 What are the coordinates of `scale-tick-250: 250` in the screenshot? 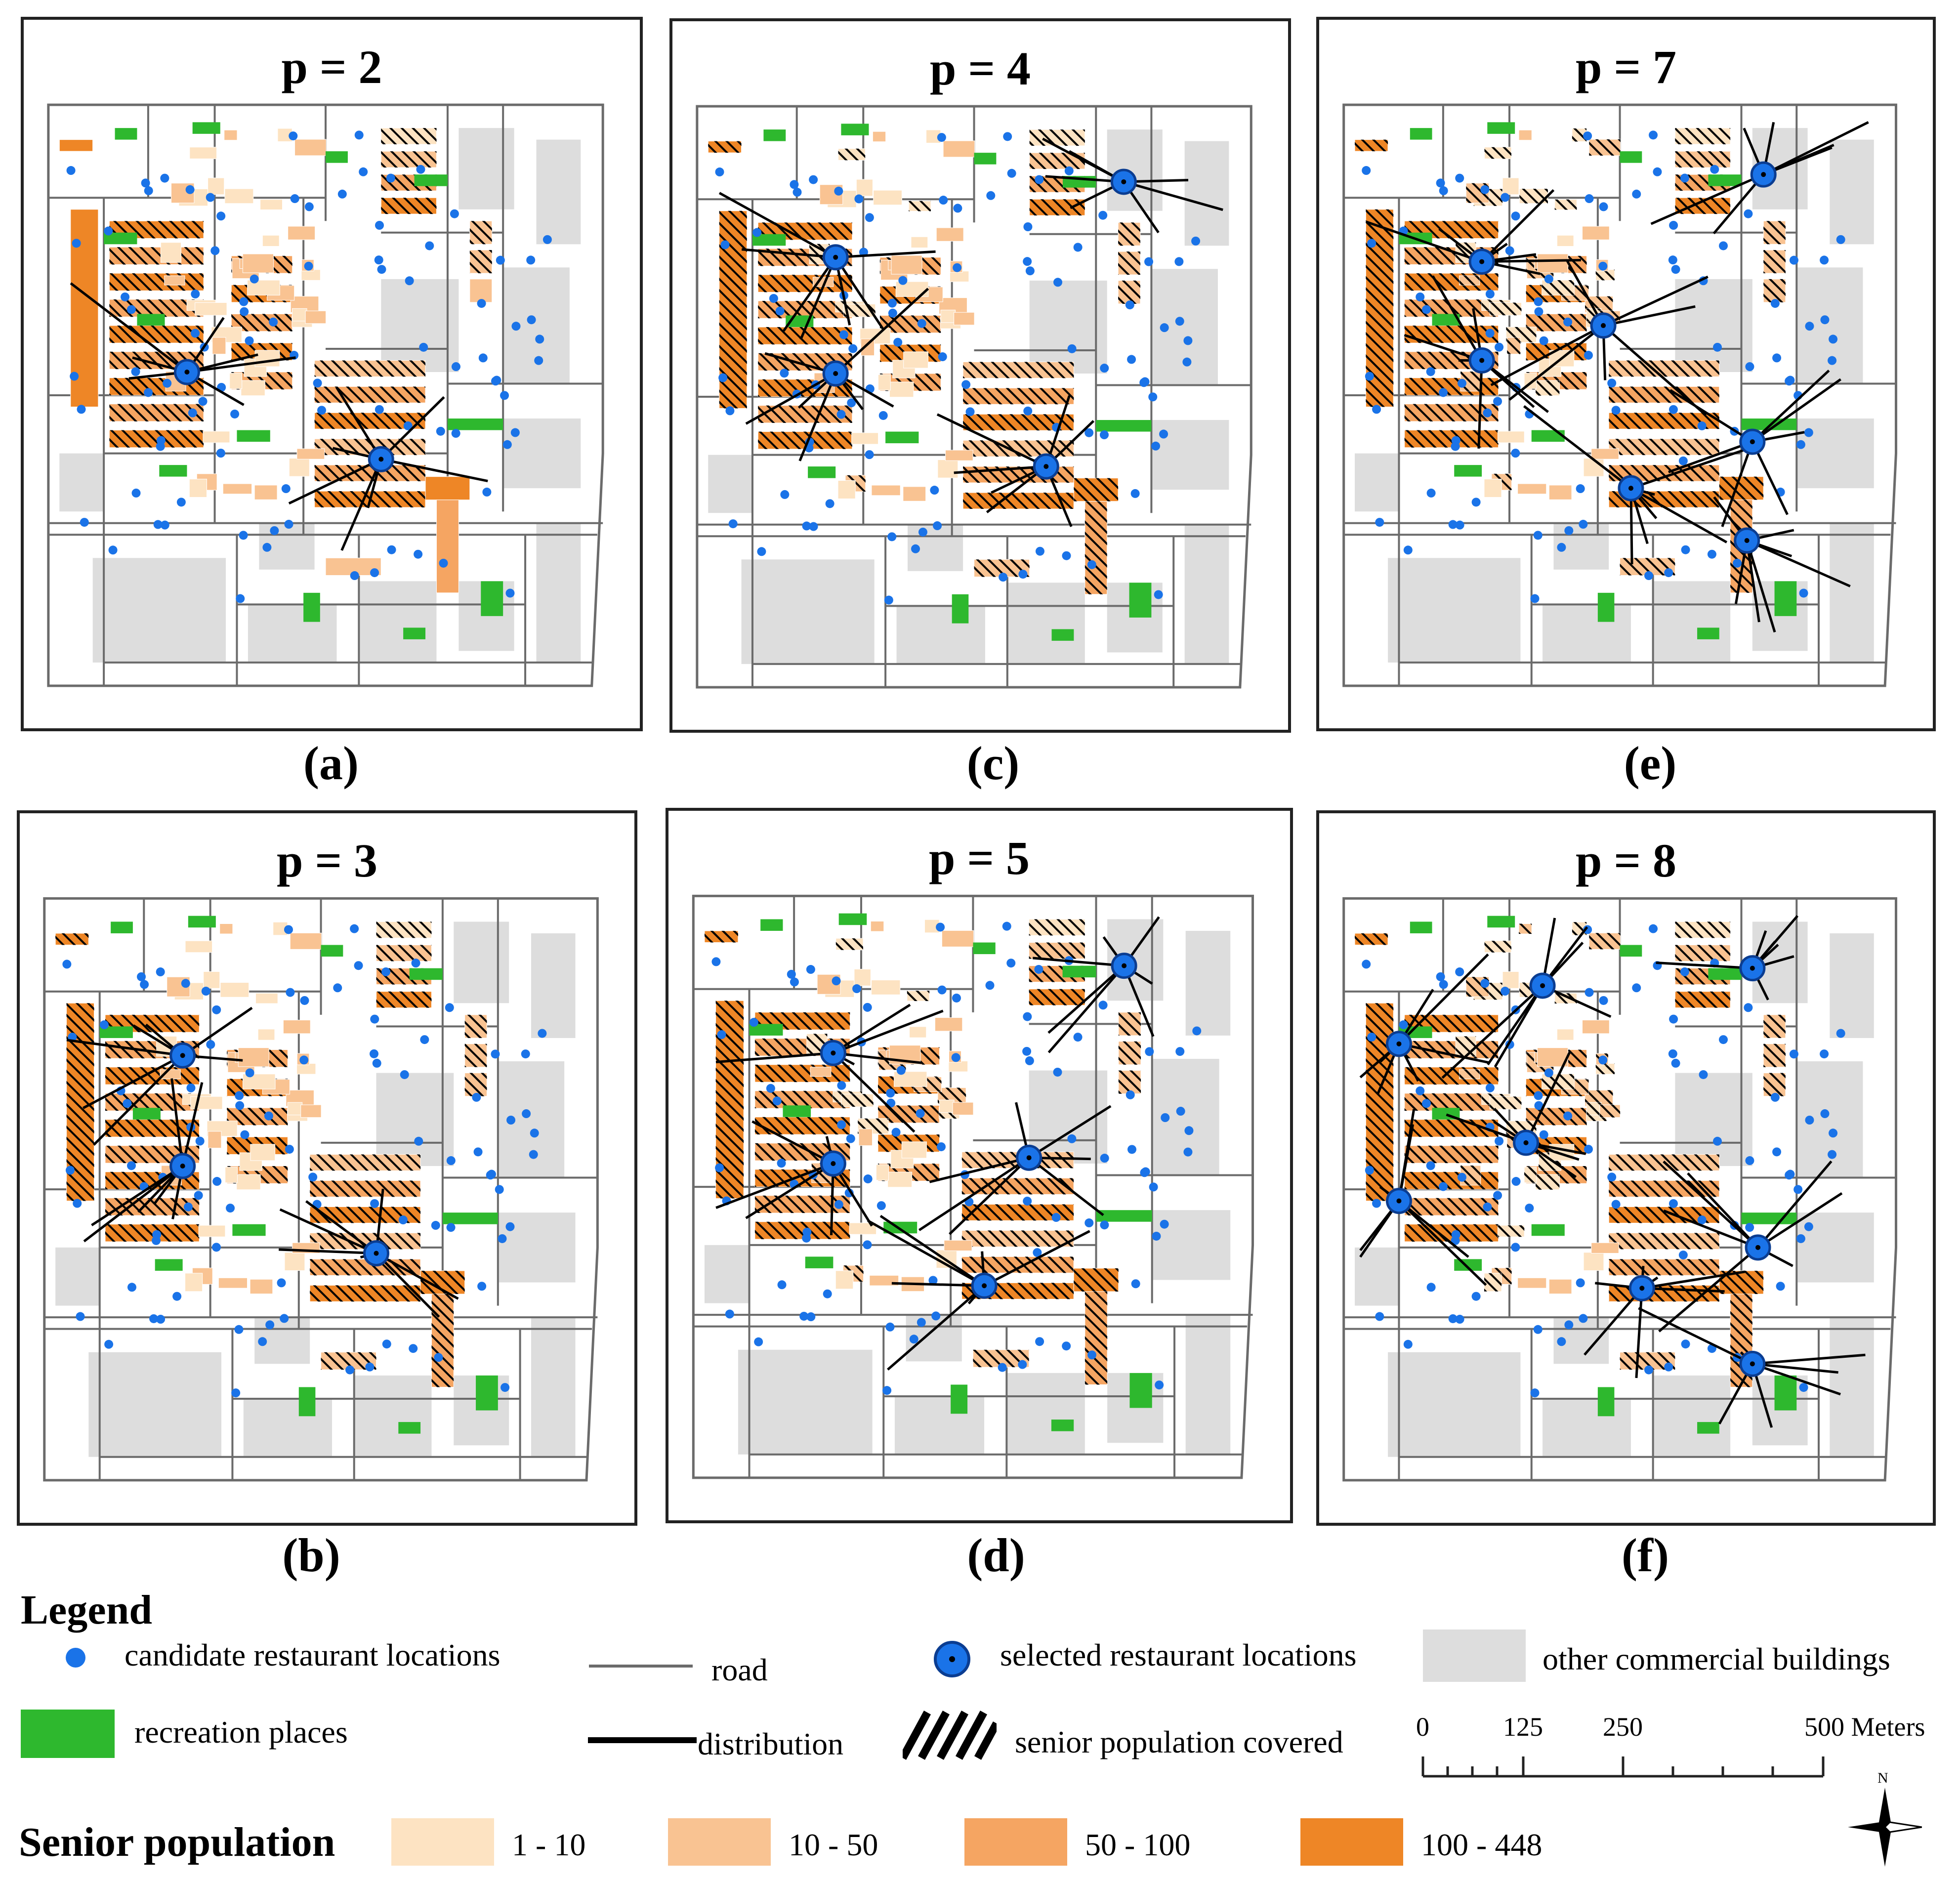 It's located at (1623, 1727).